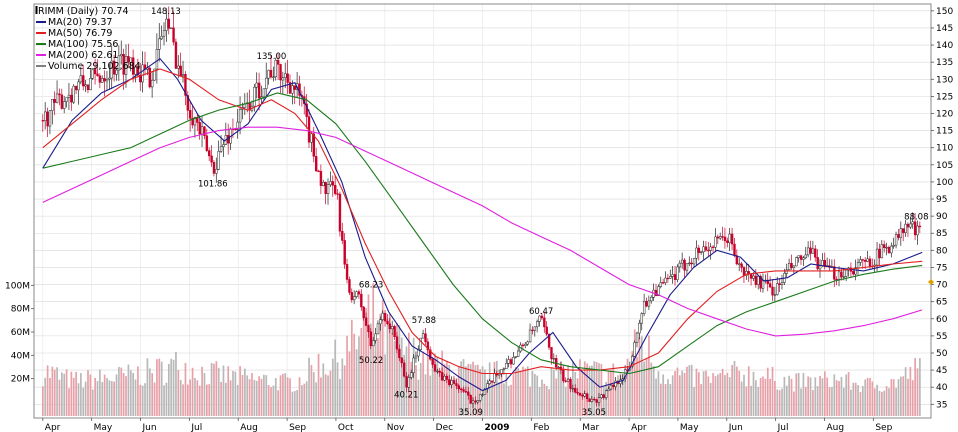  I want to click on date-tick-label: May, so click(689, 427).